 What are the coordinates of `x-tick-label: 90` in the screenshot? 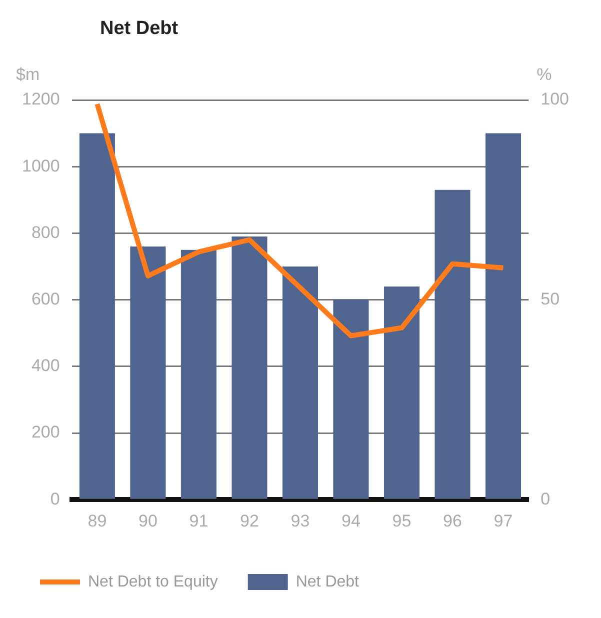 It's located at (148, 520).